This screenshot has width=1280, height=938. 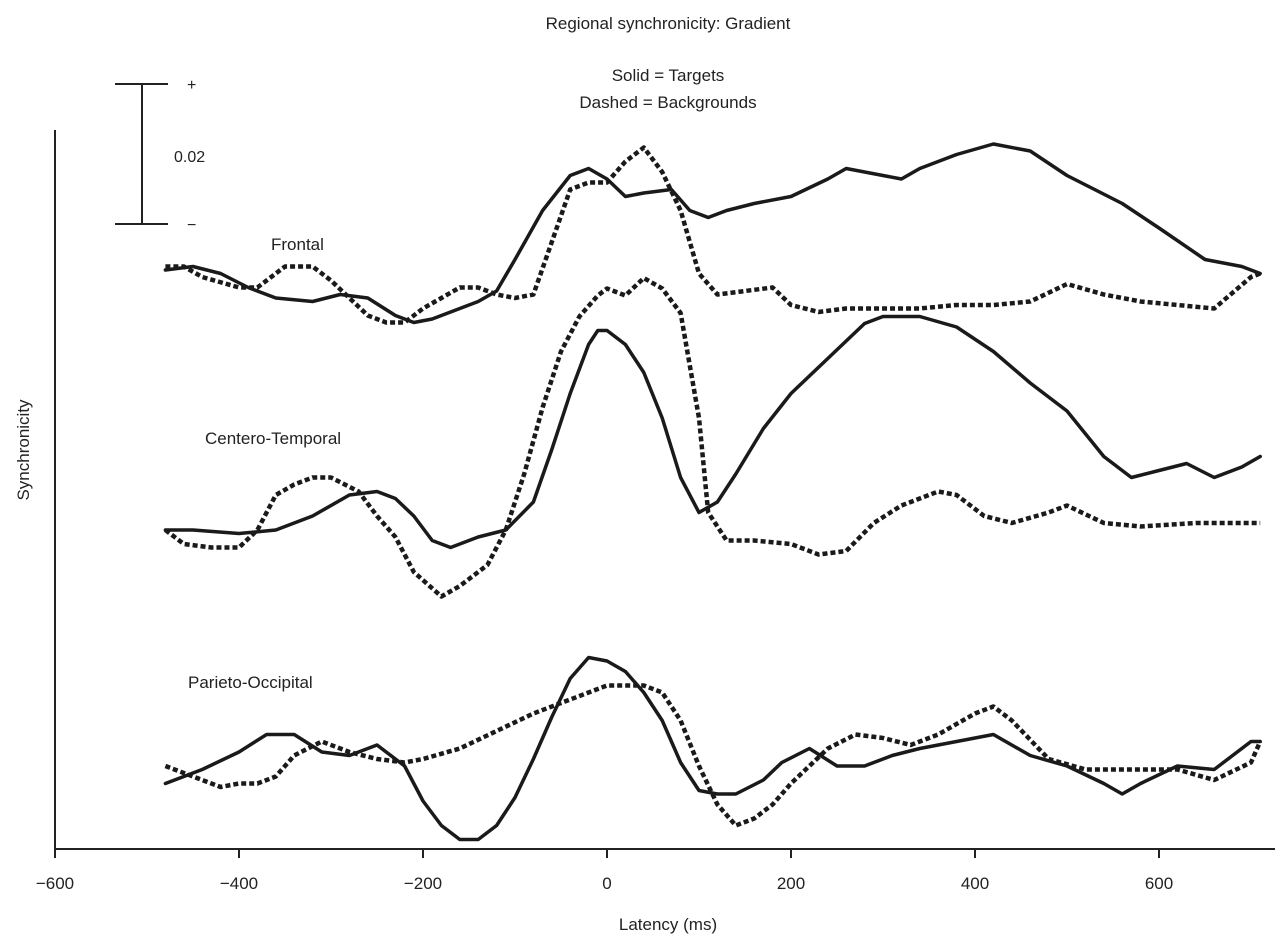 What do you see at coordinates (250, 682) in the screenshot?
I see `region-label-parieto-occipital: Parieto-Occipital` at bounding box center [250, 682].